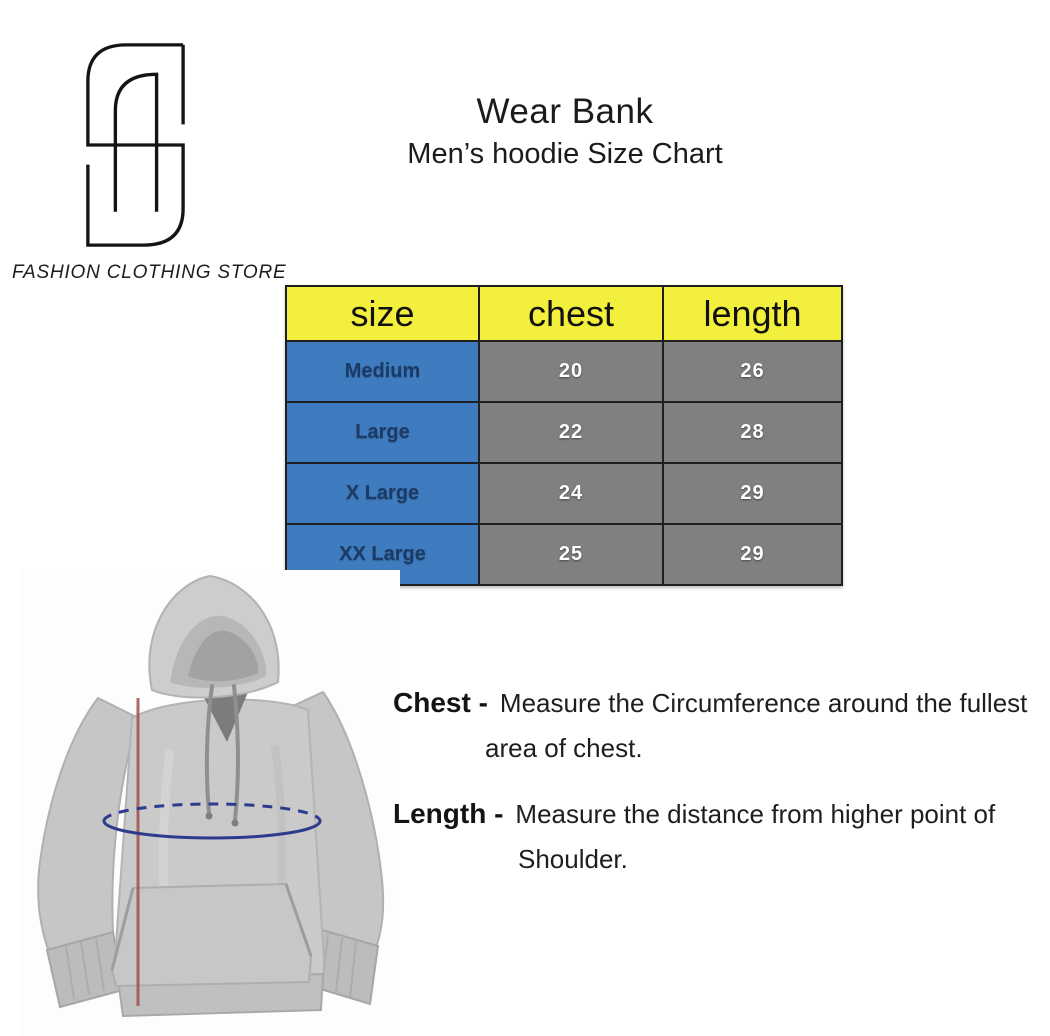 The image size is (1050, 1036). I want to click on chest-term: Chest -, so click(440, 702).